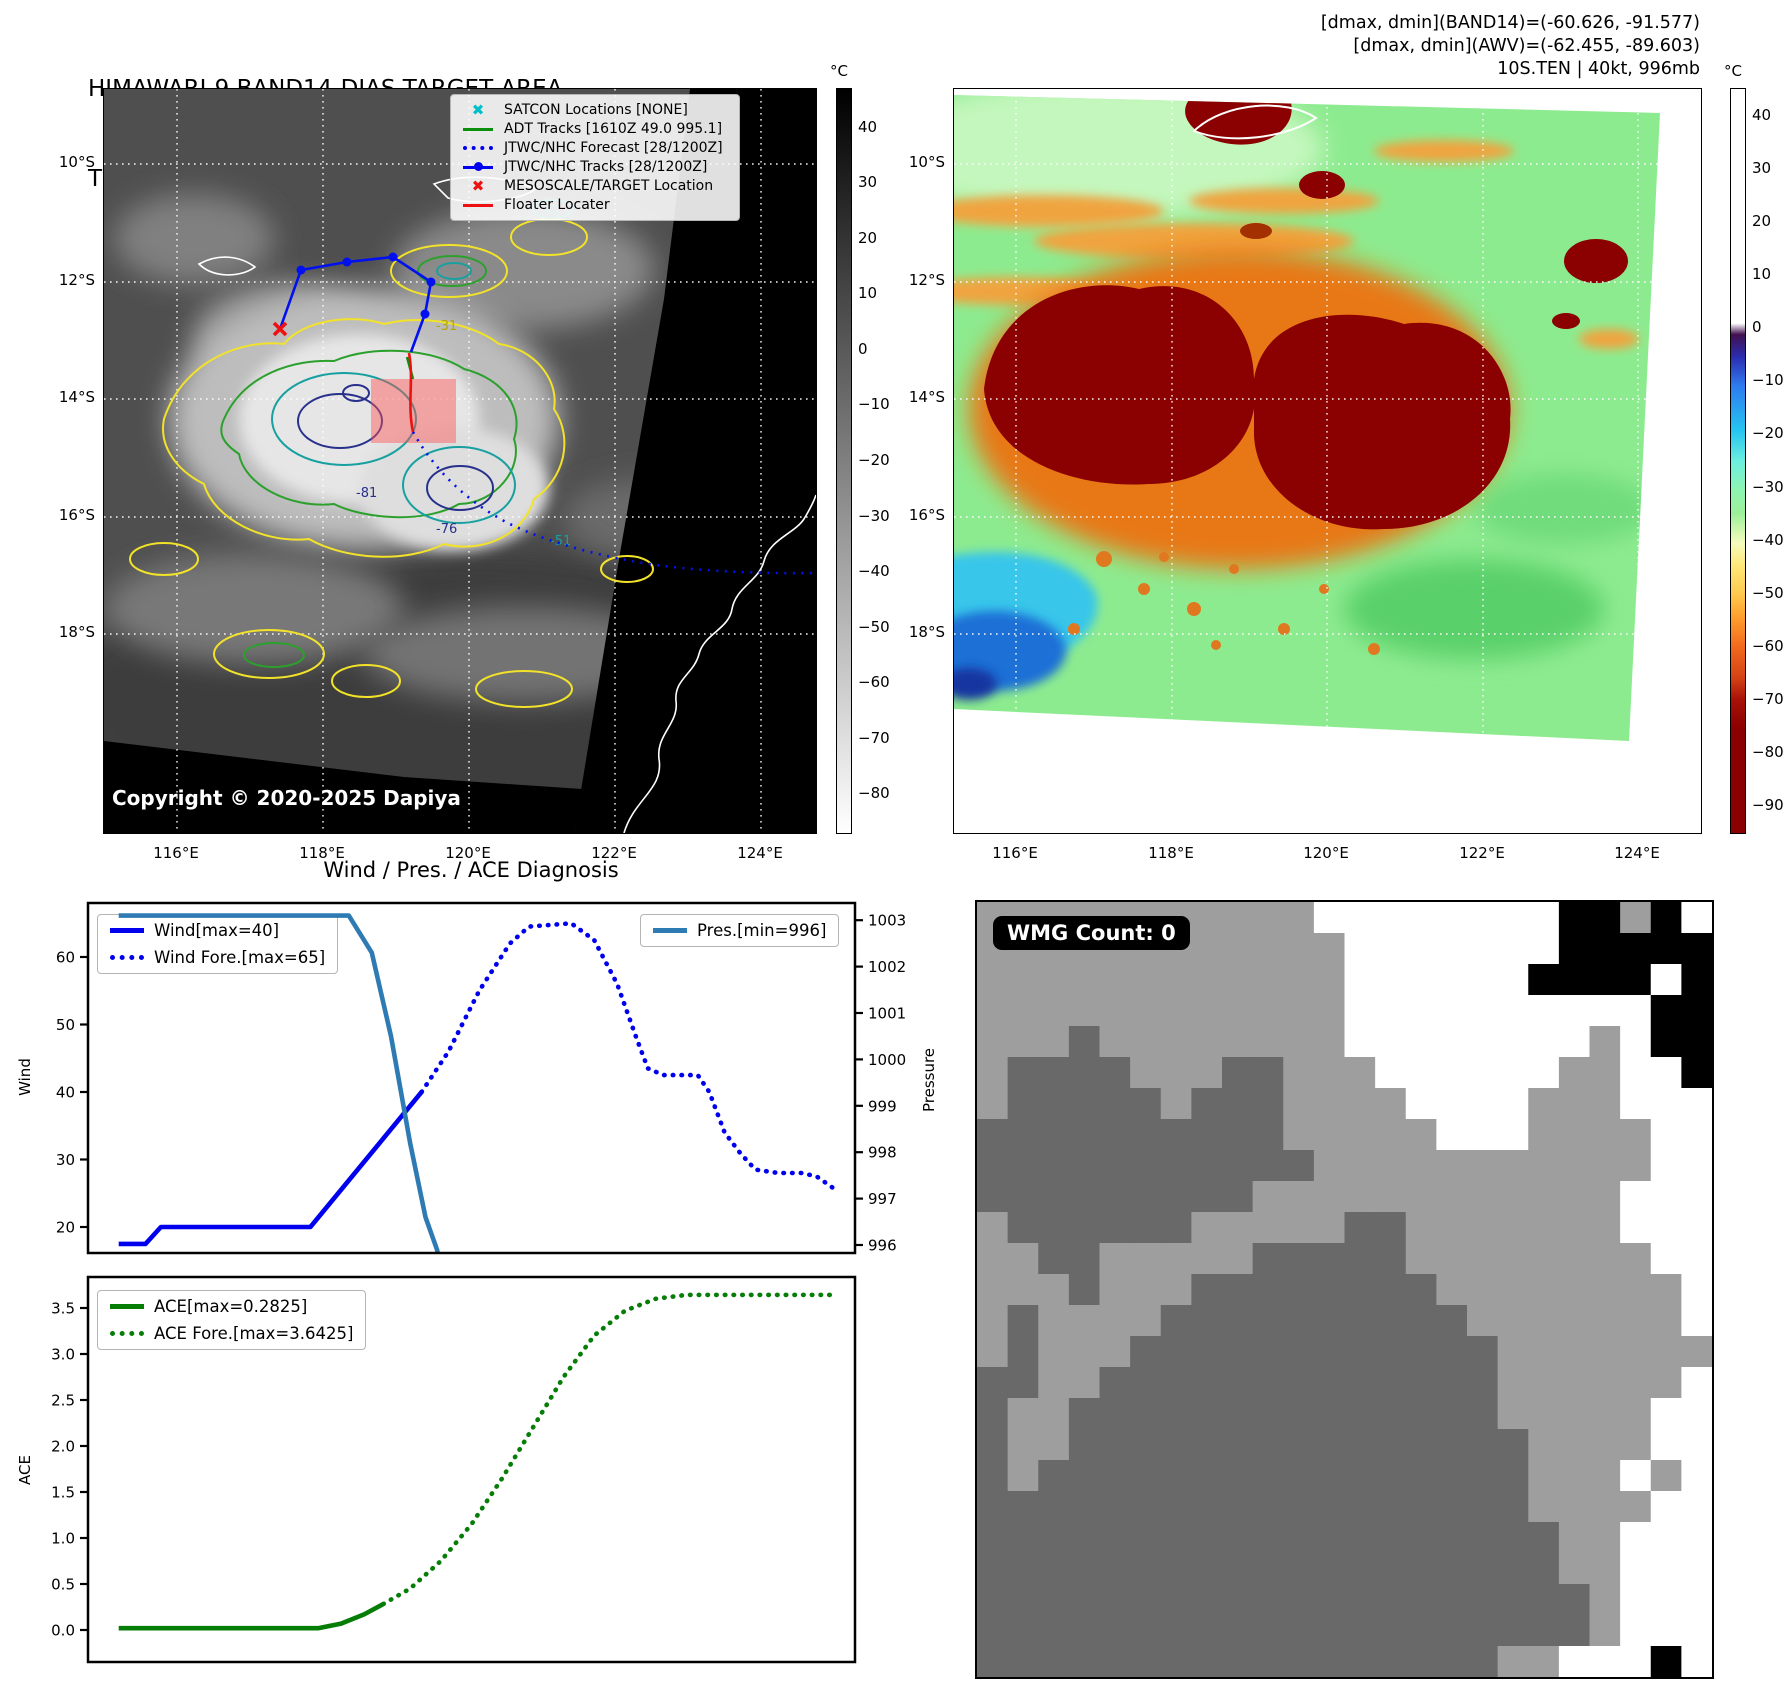 The height and width of the screenshot is (1690, 1792). What do you see at coordinates (63, 1585) in the screenshot?
I see `svg-text: 0.5` at bounding box center [63, 1585].